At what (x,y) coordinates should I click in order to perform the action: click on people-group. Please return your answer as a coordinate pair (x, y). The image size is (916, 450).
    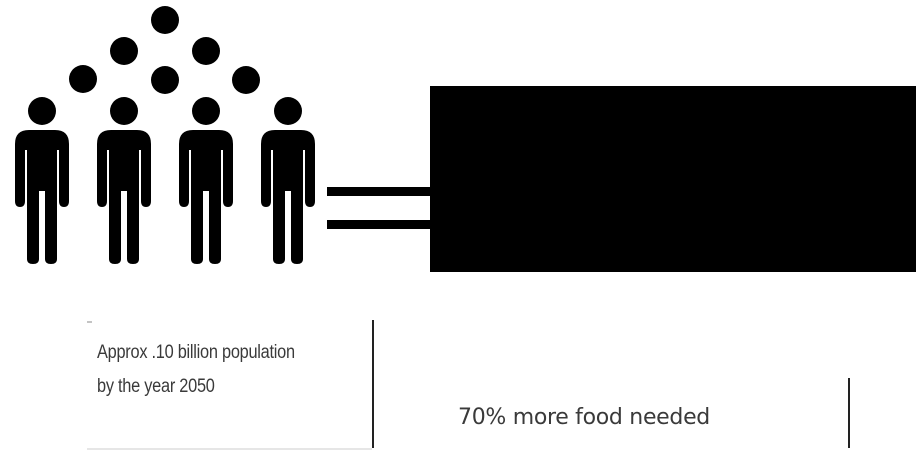
    Looking at the image, I should click on (165, 180).